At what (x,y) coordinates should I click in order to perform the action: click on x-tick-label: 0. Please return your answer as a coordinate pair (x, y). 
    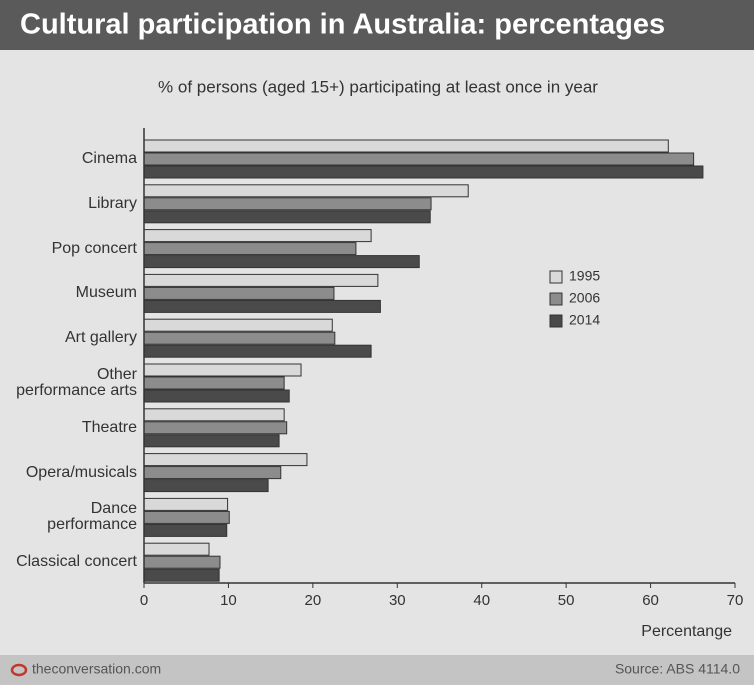
    Looking at the image, I should click on (144, 600).